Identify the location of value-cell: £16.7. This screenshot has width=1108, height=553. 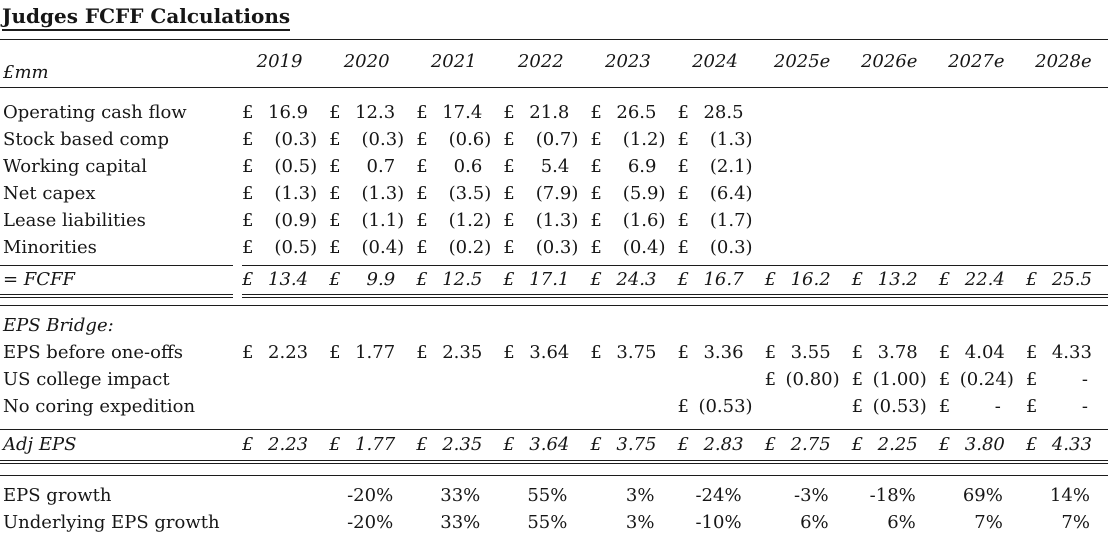
(715, 279).